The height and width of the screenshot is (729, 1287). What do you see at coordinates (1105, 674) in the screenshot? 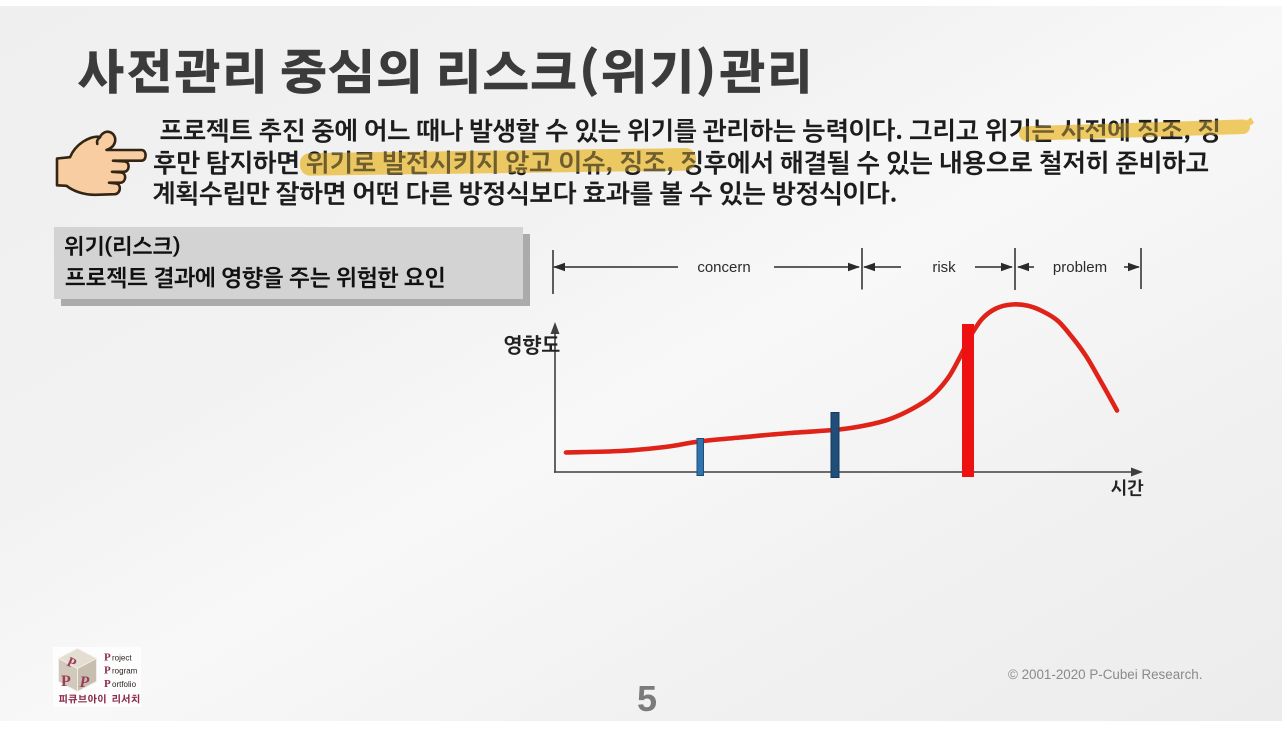
I see `svg-text: © 2001-2020 P-Cubei Research.` at bounding box center [1105, 674].